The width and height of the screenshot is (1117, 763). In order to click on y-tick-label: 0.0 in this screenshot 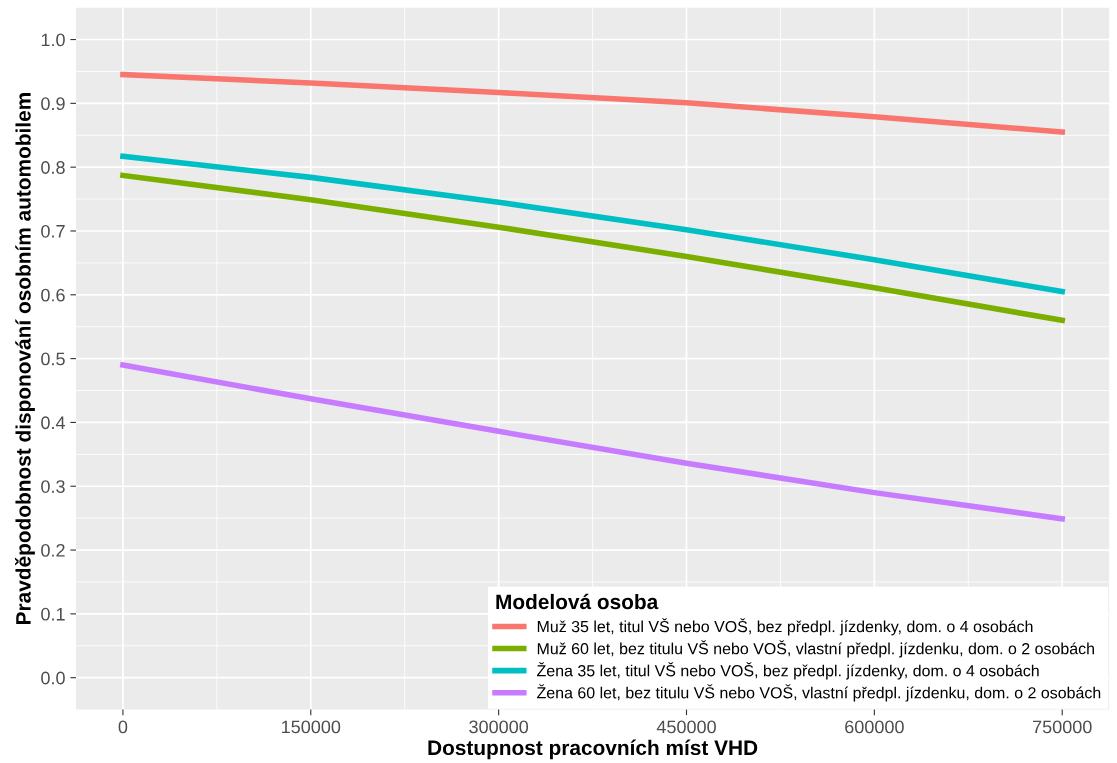, I will do `click(53, 678)`.